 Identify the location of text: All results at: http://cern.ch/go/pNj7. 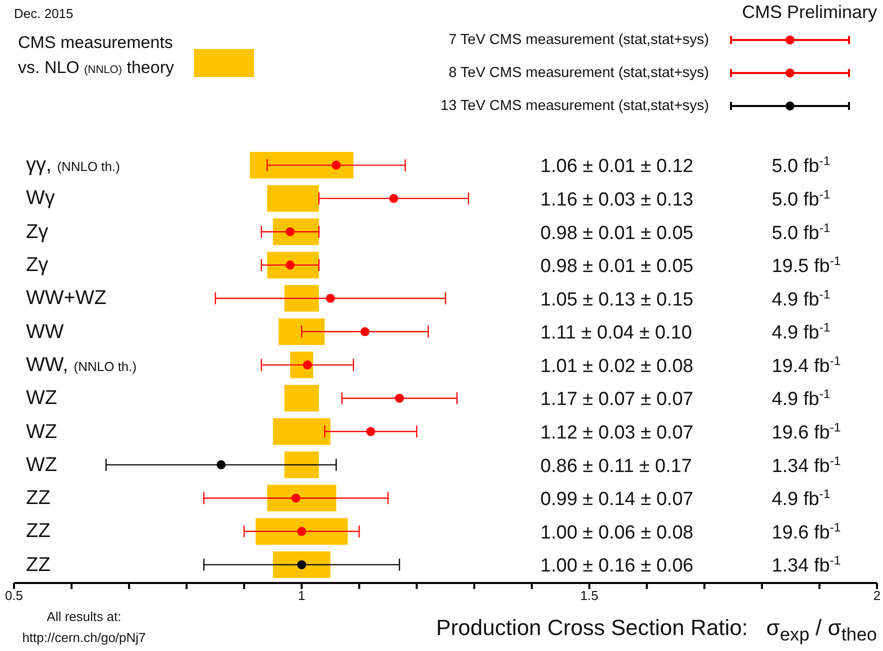
(84, 627).